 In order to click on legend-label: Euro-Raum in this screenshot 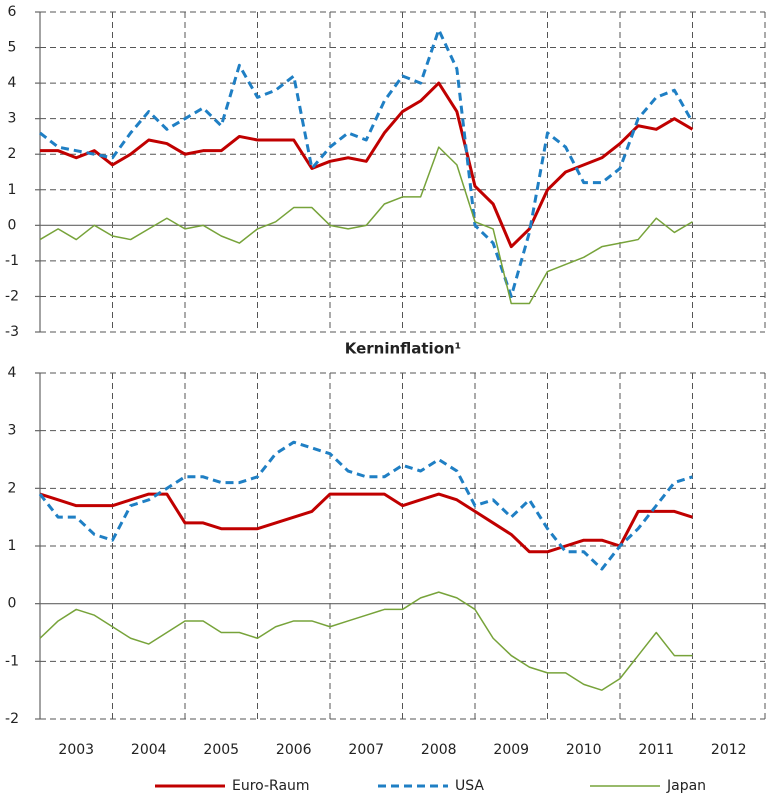, I will do `click(271, 786)`.